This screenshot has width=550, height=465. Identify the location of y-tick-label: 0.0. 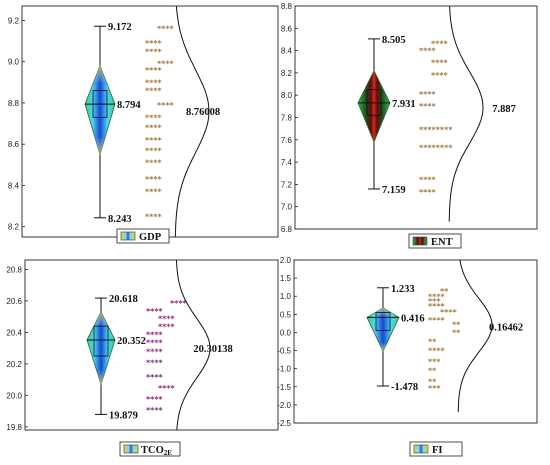
(286, 332).